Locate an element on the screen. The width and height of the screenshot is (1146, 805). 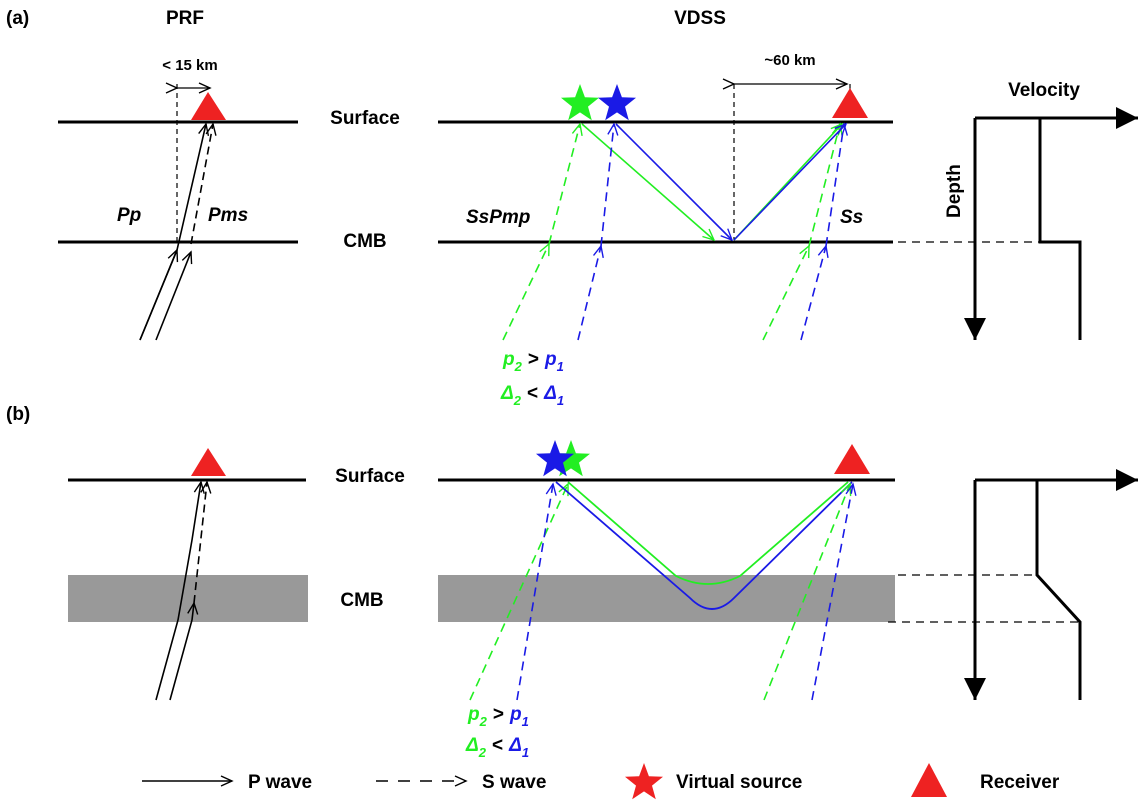
blue-s-ray-up is located at coordinates (790, 181).